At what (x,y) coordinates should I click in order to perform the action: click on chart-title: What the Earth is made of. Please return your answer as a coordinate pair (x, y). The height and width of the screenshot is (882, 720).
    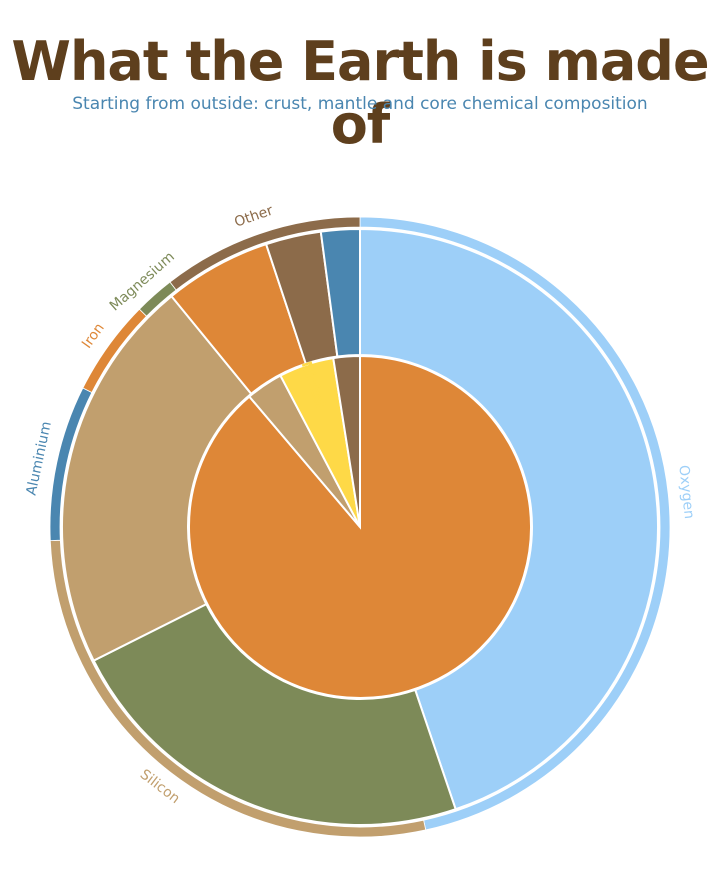
    Looking at the image, I should click on (360, 93).